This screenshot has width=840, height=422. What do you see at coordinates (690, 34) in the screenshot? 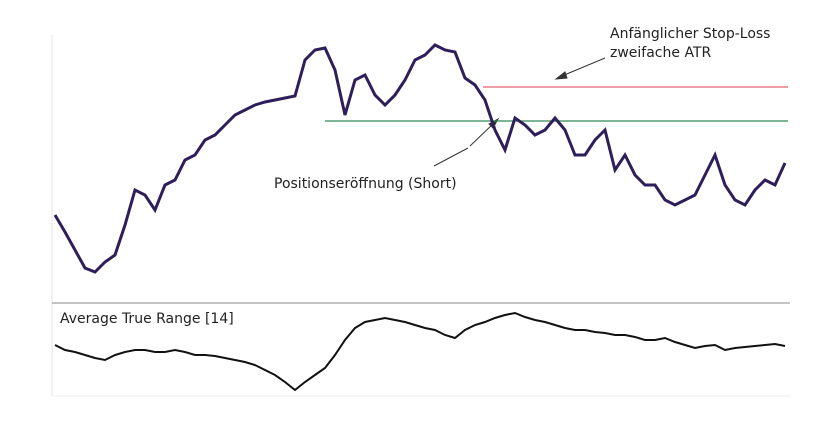
I see `annotation: Anfänglicher Stop-Loss` at bounding box center [690, 34].